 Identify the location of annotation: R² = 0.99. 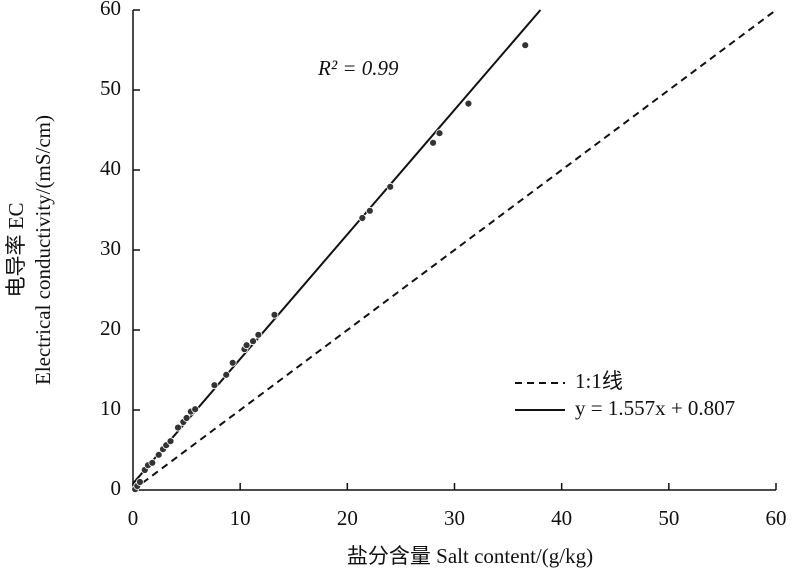
(358, 68).